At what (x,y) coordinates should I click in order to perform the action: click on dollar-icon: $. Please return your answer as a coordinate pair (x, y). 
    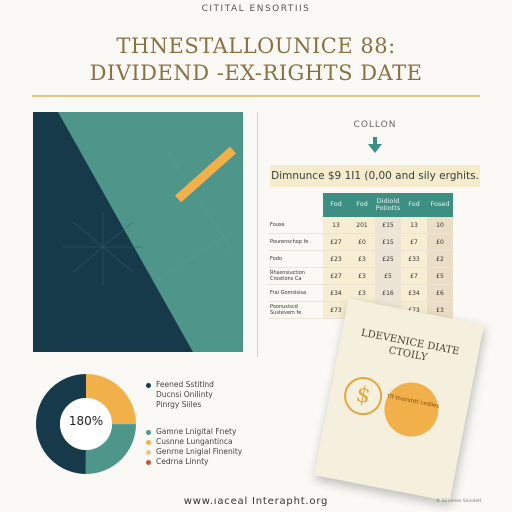
    Looking at the image, I should click on (363, 396).